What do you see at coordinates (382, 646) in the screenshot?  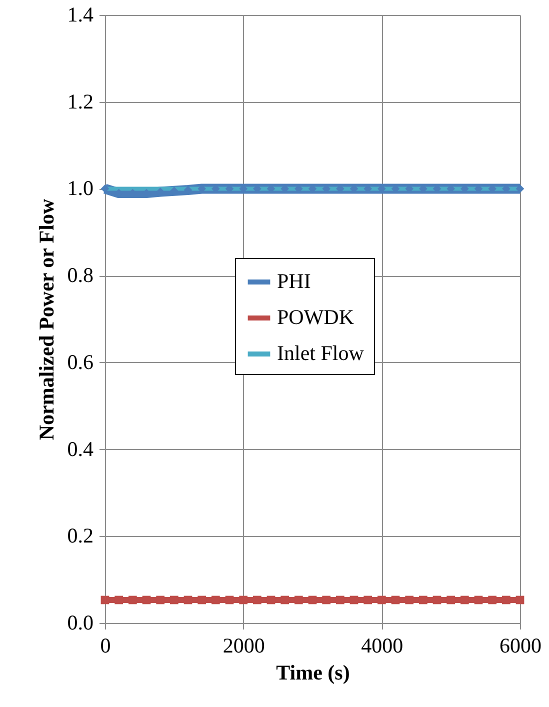 I see `x-tick-label: 4000` at bounding box center [382, 646].